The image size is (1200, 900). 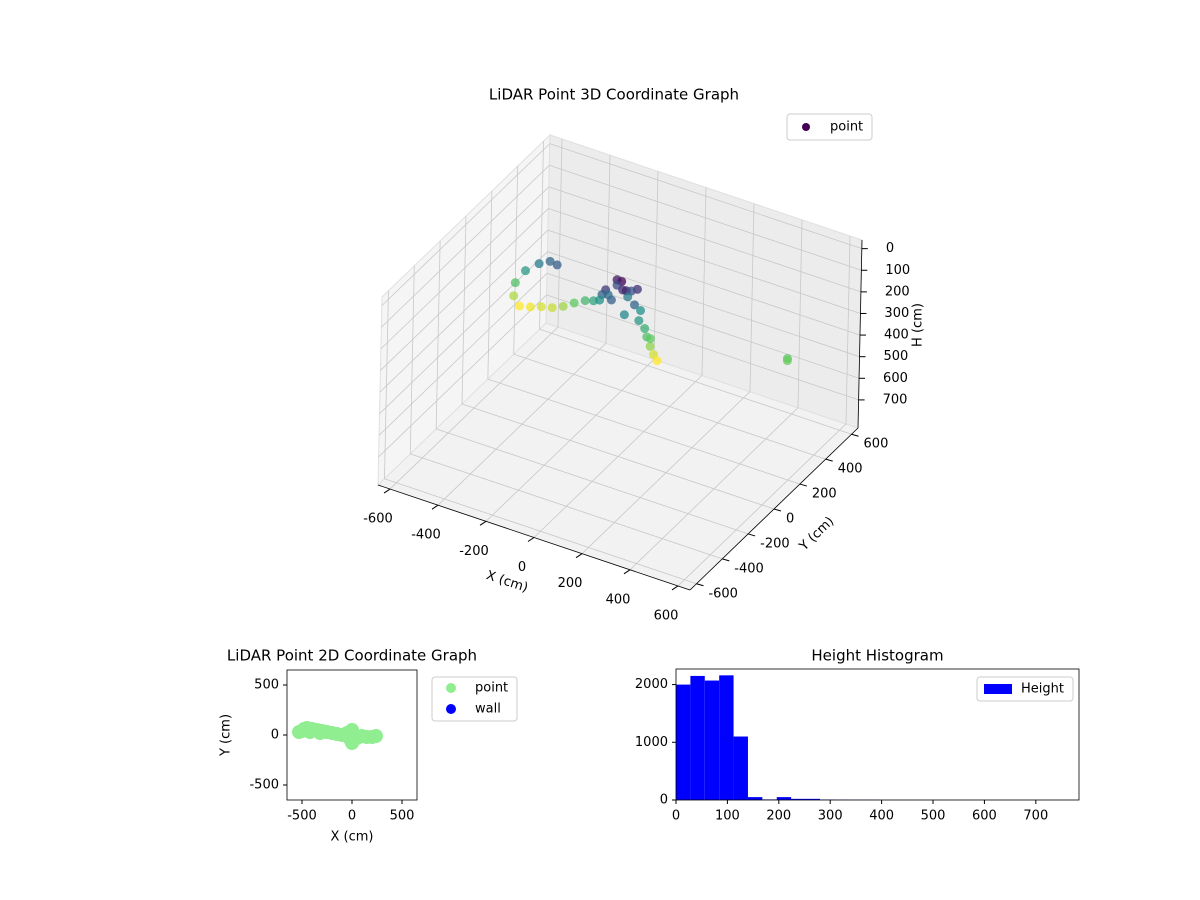 What do you see at coordinates (226, 735) in the screenshot?
I see `y-axis-label: Y (cm)` at bounding box center [226, 735].